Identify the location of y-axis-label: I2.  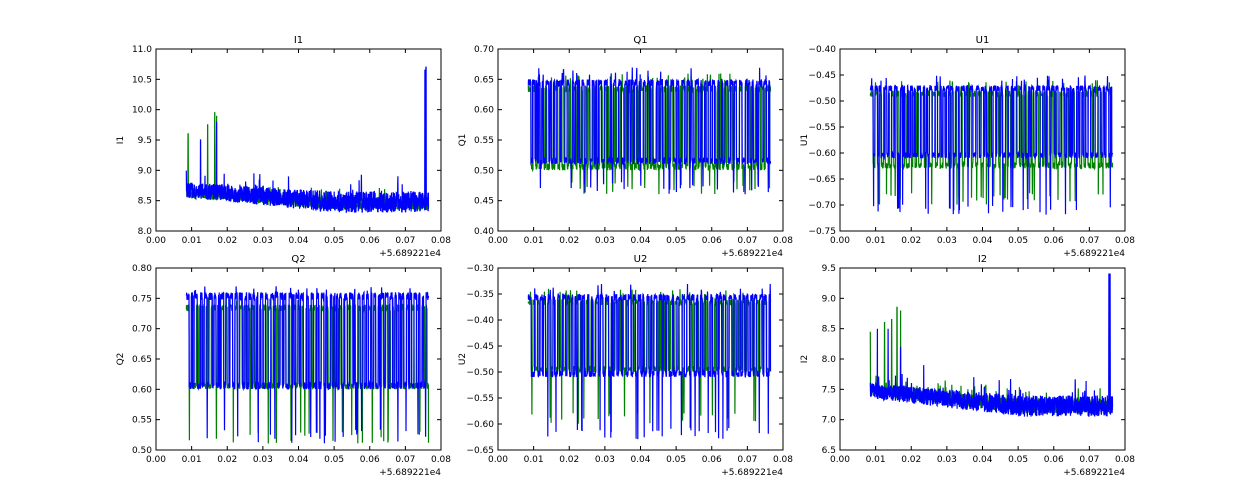
(805, 359).